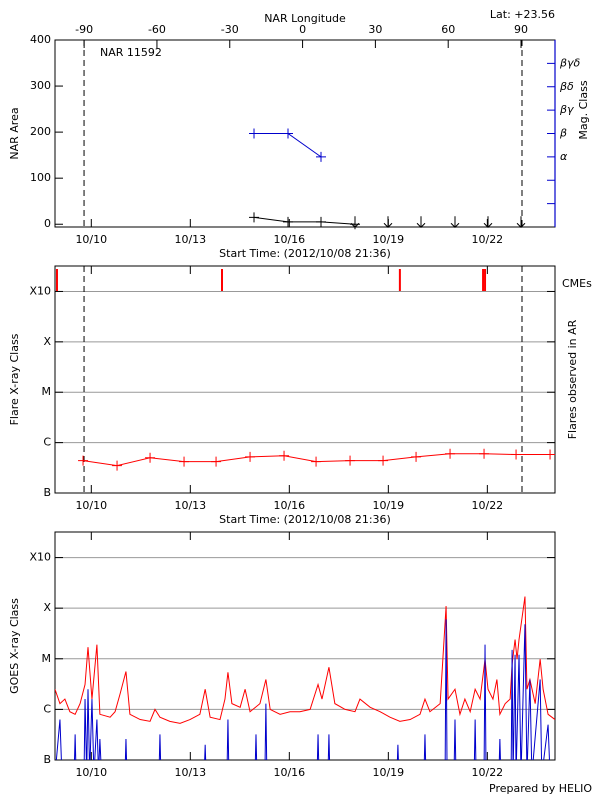 The image size is (600, 800). I want to click on y2-tick-label: βγ, so click(566, 109).